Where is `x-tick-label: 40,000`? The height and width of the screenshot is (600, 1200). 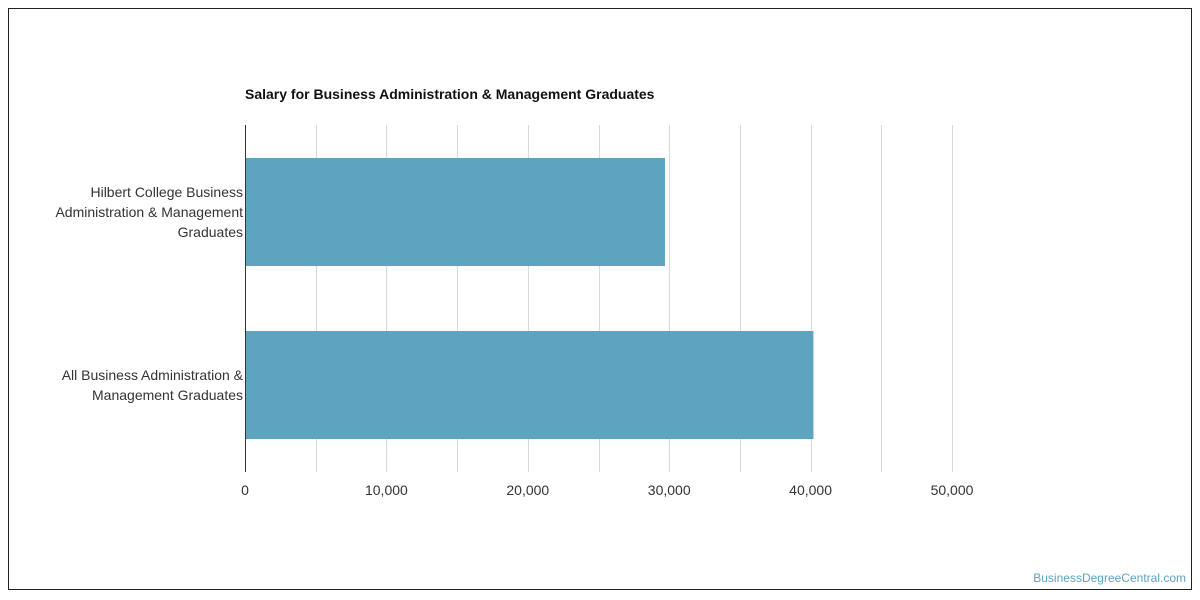 x-tick-label: 40,000 is located at coordinates (810, 490).